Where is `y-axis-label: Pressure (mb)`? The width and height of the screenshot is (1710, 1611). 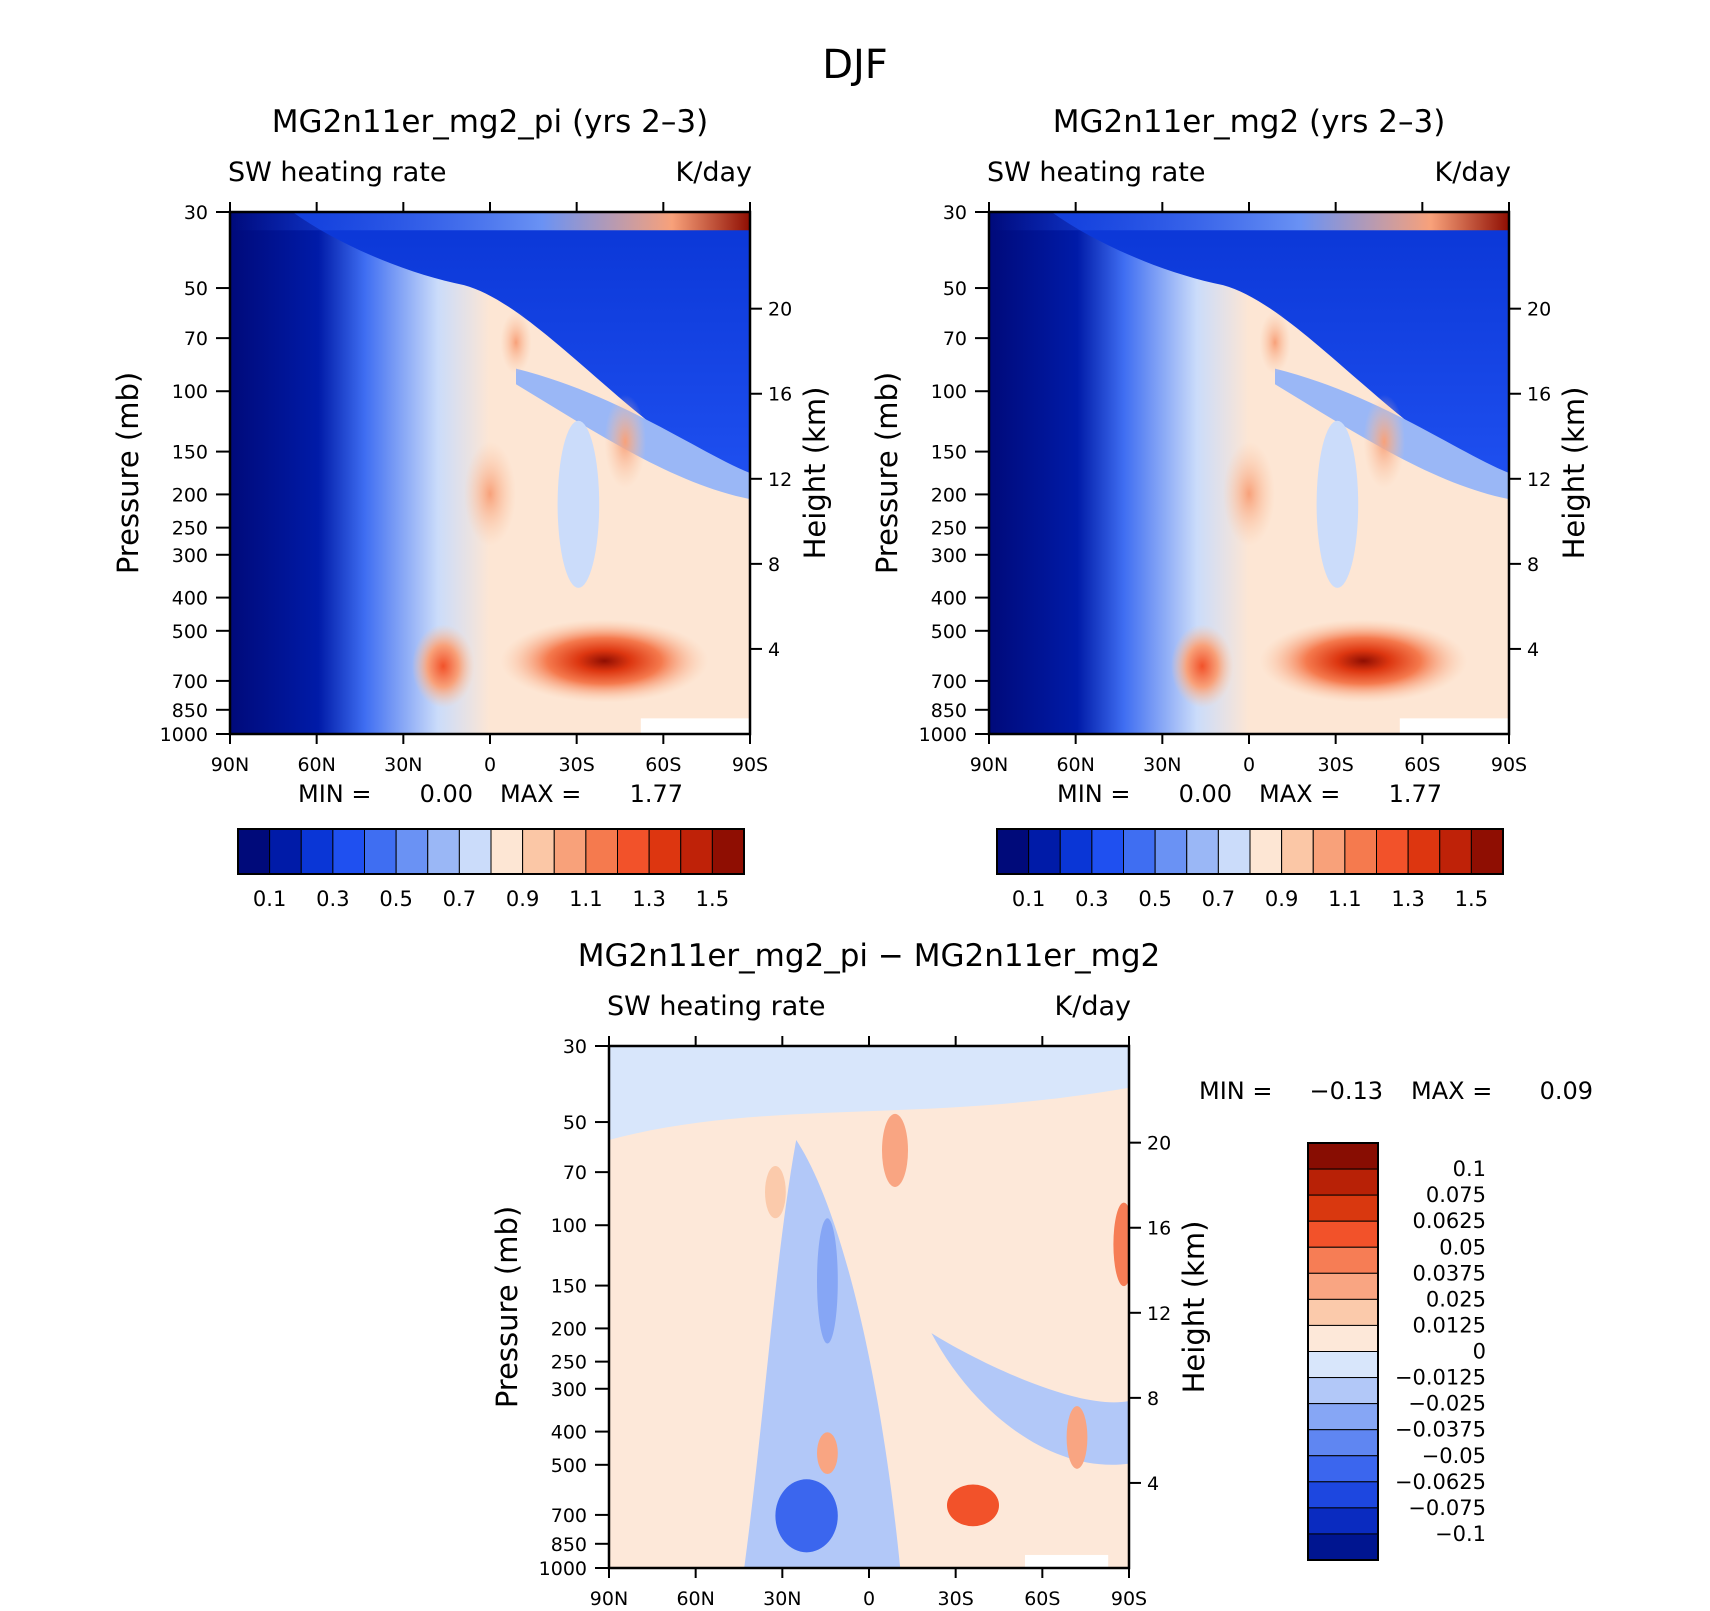
y-axis-label: Pressure (mb) is located at coordinates (507, 1307).